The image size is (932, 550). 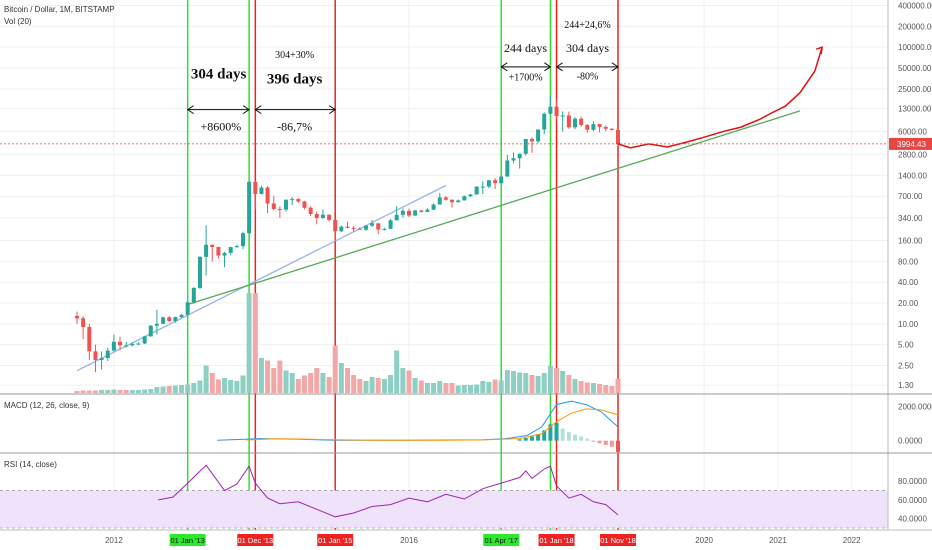 What do you see at coordinates (187, 540) in the screenshot?
I see `time-marker-label: 01 Jan '13` at bounding box center [187, 540].